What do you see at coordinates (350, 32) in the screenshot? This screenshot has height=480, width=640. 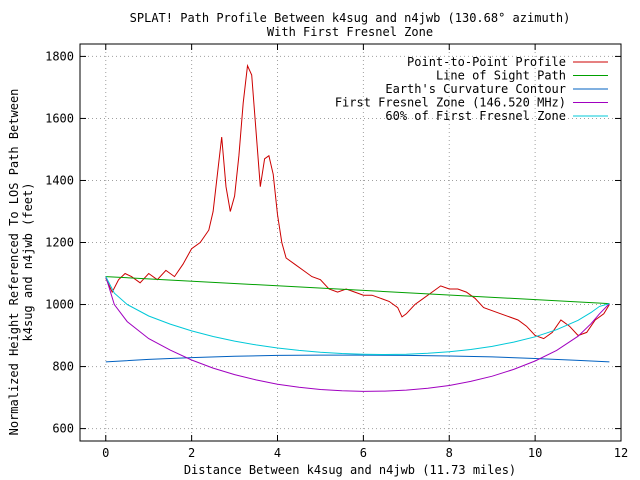 I see `chart-title-line2: With First Fresnel Zone` at bounding box center [350, 32].